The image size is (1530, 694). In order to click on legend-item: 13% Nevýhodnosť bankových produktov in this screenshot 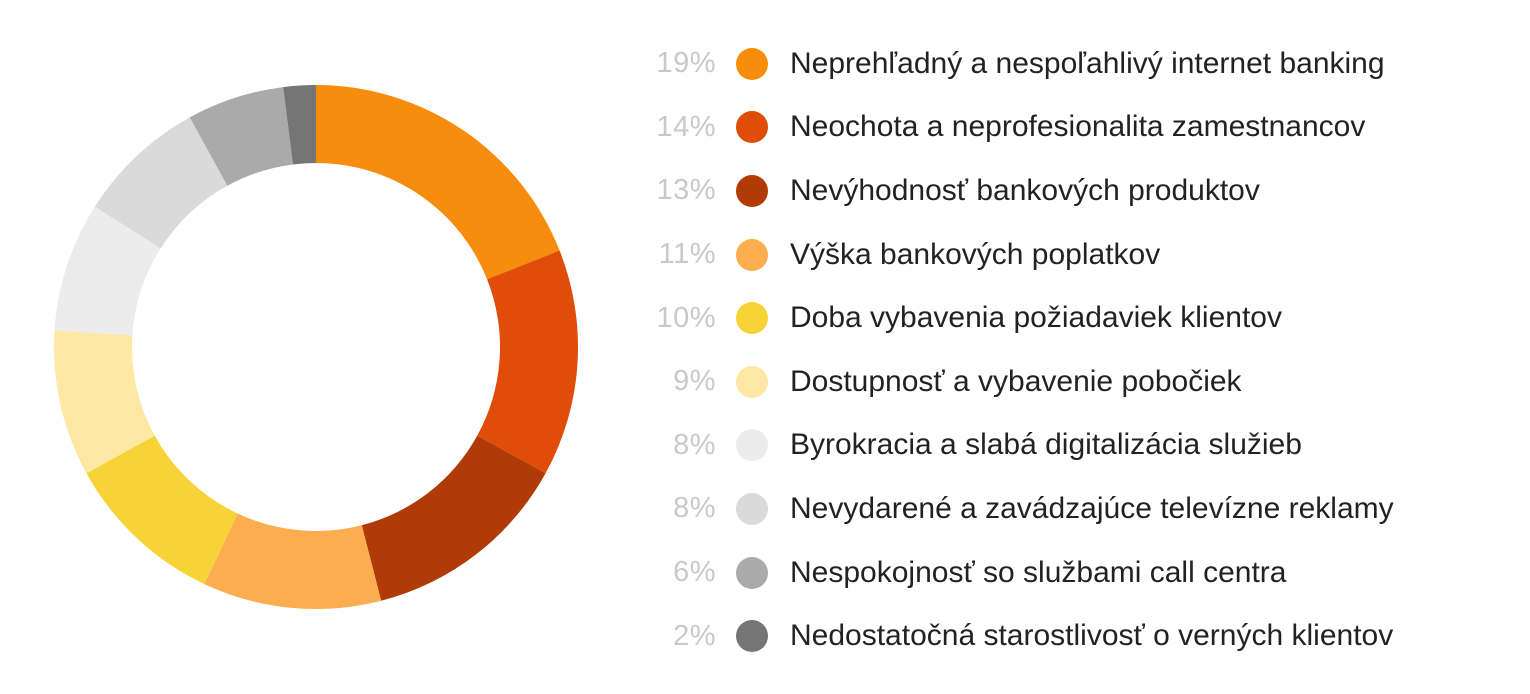, I will do `click(1080, 191)`.